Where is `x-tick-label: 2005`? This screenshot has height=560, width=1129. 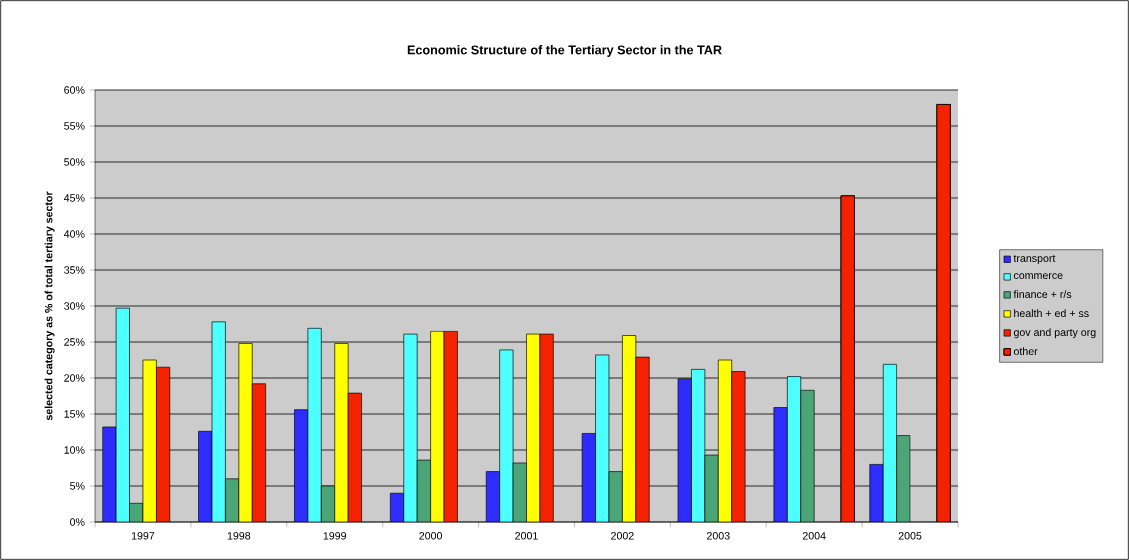 x-tick-label: 2005 is located at coordinates (910, 536).